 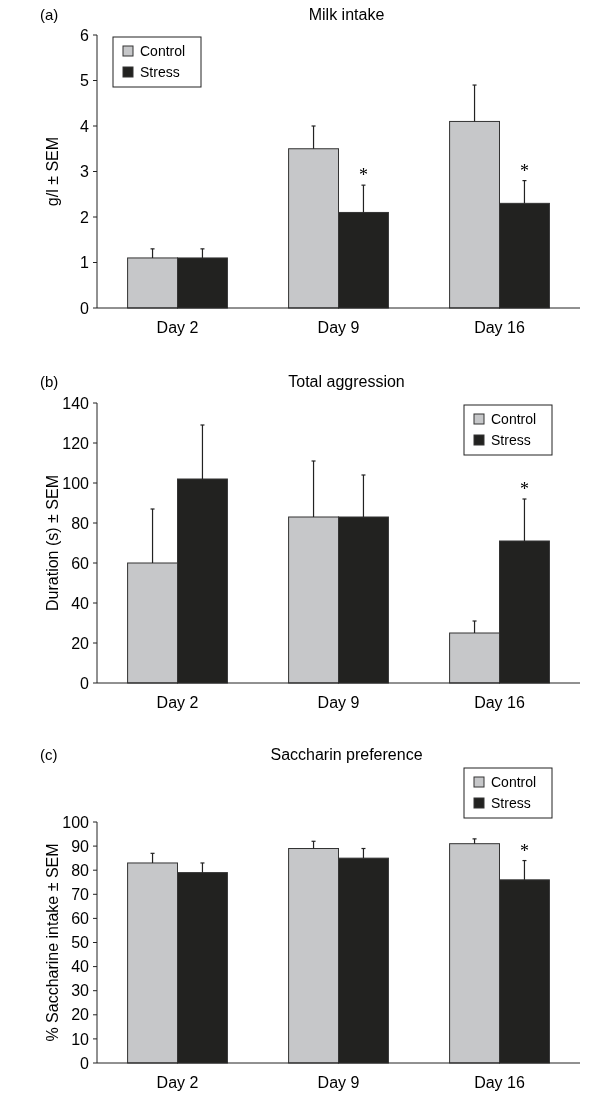 What do you see at coordinates (85, 81) in the screenshot?
I see `y-tick-label: 5` at bounding box center [85, 81].